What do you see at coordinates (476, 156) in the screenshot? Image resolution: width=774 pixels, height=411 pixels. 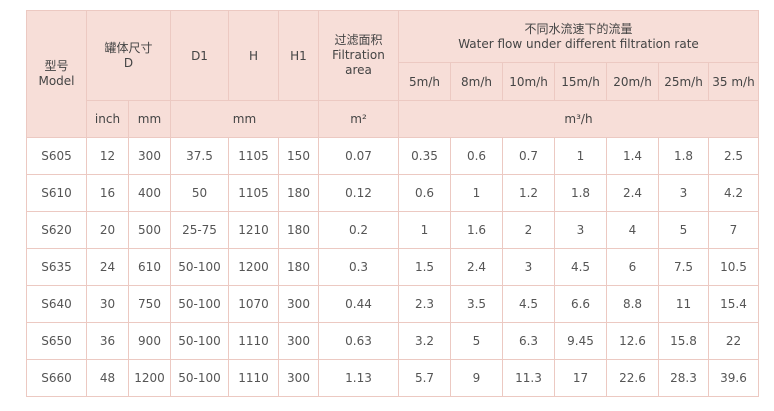 I see `cell: 0.6` at bounding box center [476, 156].